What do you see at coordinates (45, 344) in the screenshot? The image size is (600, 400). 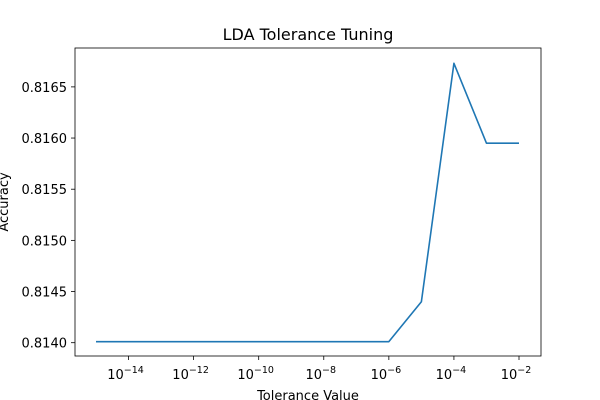 I see `y-tick-label: 0.8140` at bounding box center [45, 344].